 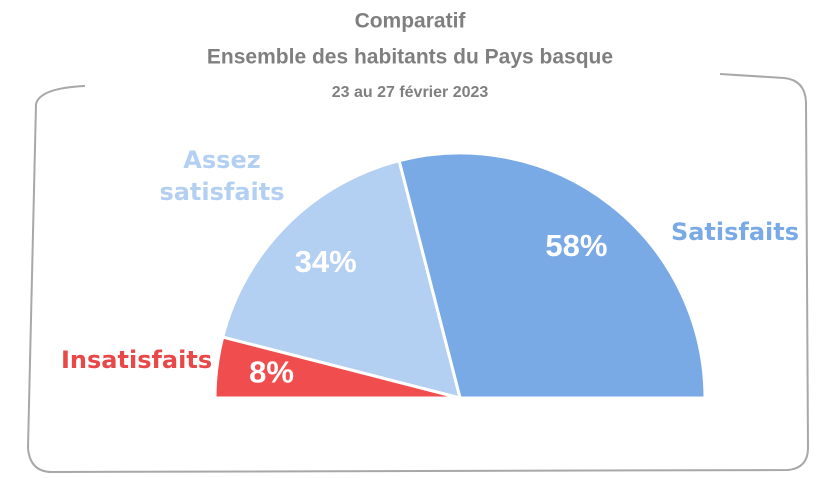 I want to click on chart-date: 23 au 27 février 2023, so click(x=410, y=92).